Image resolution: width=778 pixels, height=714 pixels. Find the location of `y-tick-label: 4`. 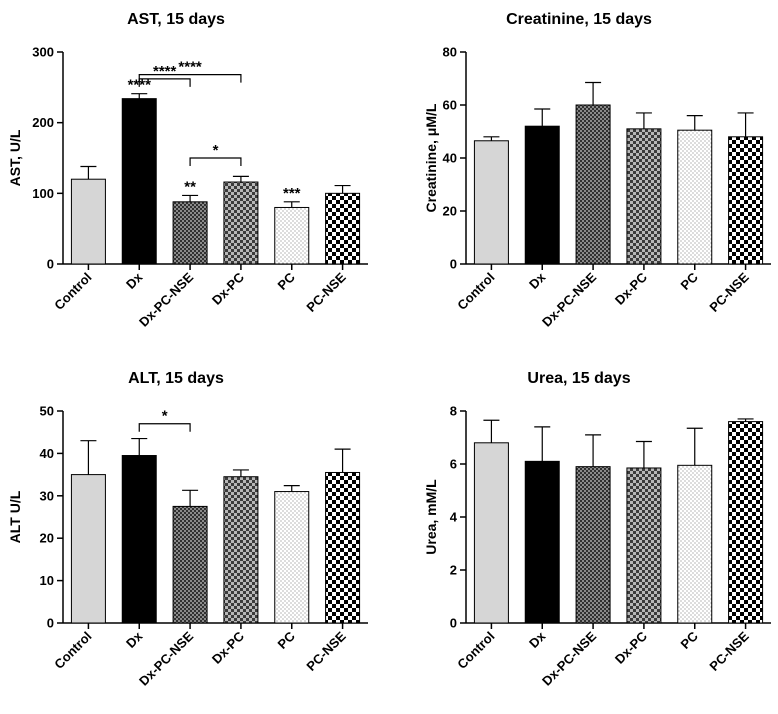

y-tick-label: 4 is located at coordinates (454, 517).